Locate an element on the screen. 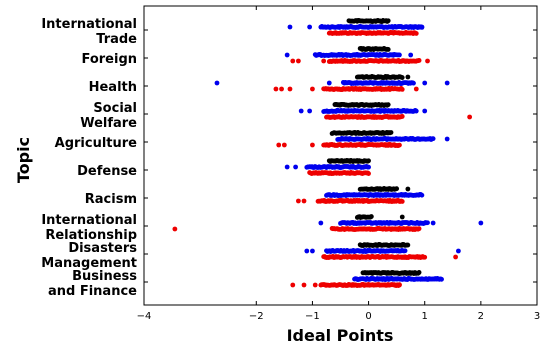  category-label: Welfare is located at coordinates (108, 123).